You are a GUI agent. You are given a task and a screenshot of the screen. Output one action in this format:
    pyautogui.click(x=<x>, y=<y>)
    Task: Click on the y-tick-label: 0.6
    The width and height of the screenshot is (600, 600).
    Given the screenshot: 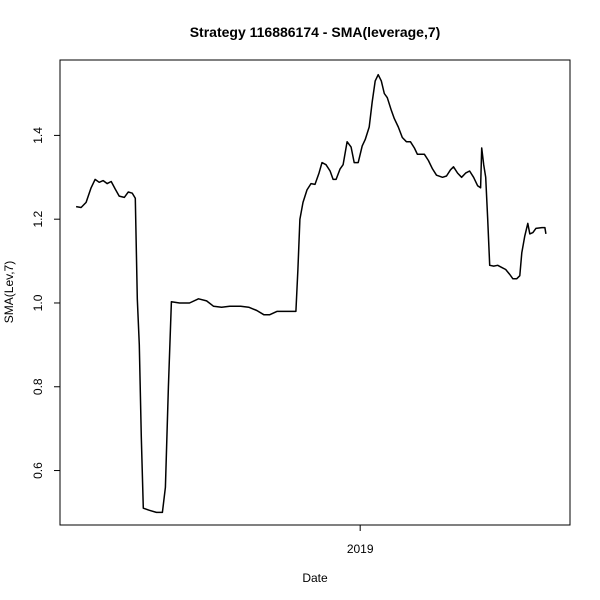 What is the action you would take?
    pyautogui.click(x=38, y=470)
    